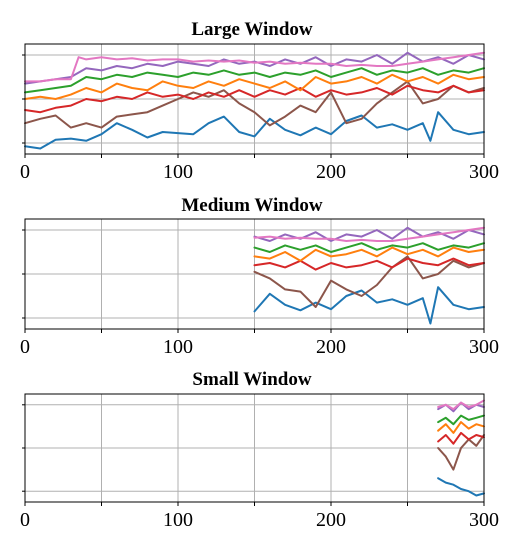 This screenshot has width=512, height=546. What do you see at coordinates (252, 205) in the screenshot?
I see `panel-title: Medium Window` at bounding box center [252, 205].